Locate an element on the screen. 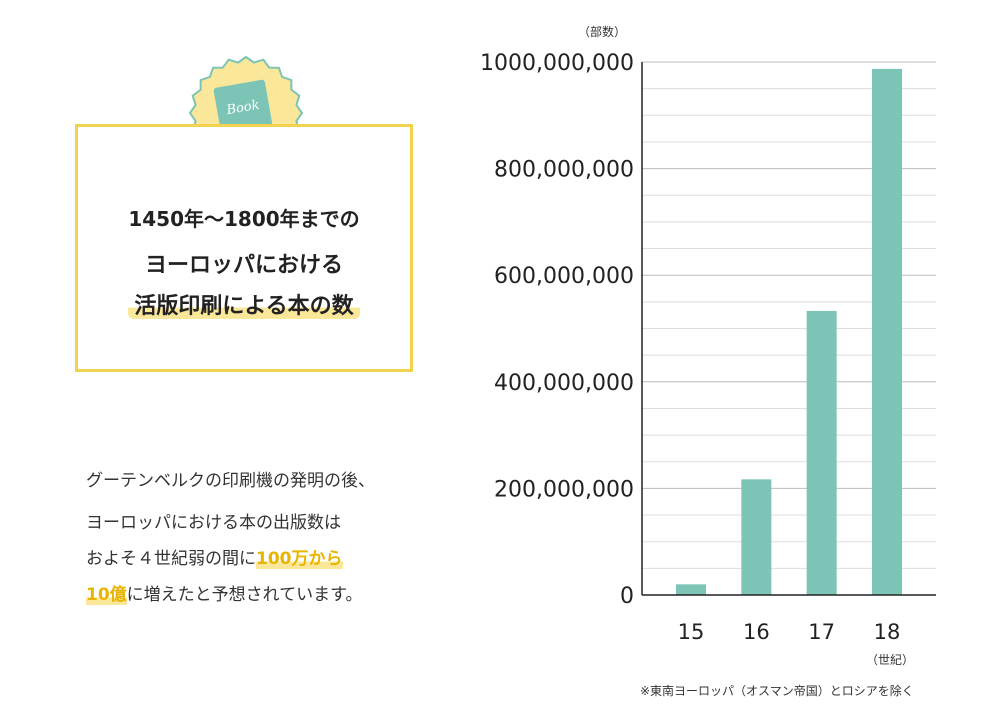  description-highlight-2: 10億 is located at coordinates (106, 595).